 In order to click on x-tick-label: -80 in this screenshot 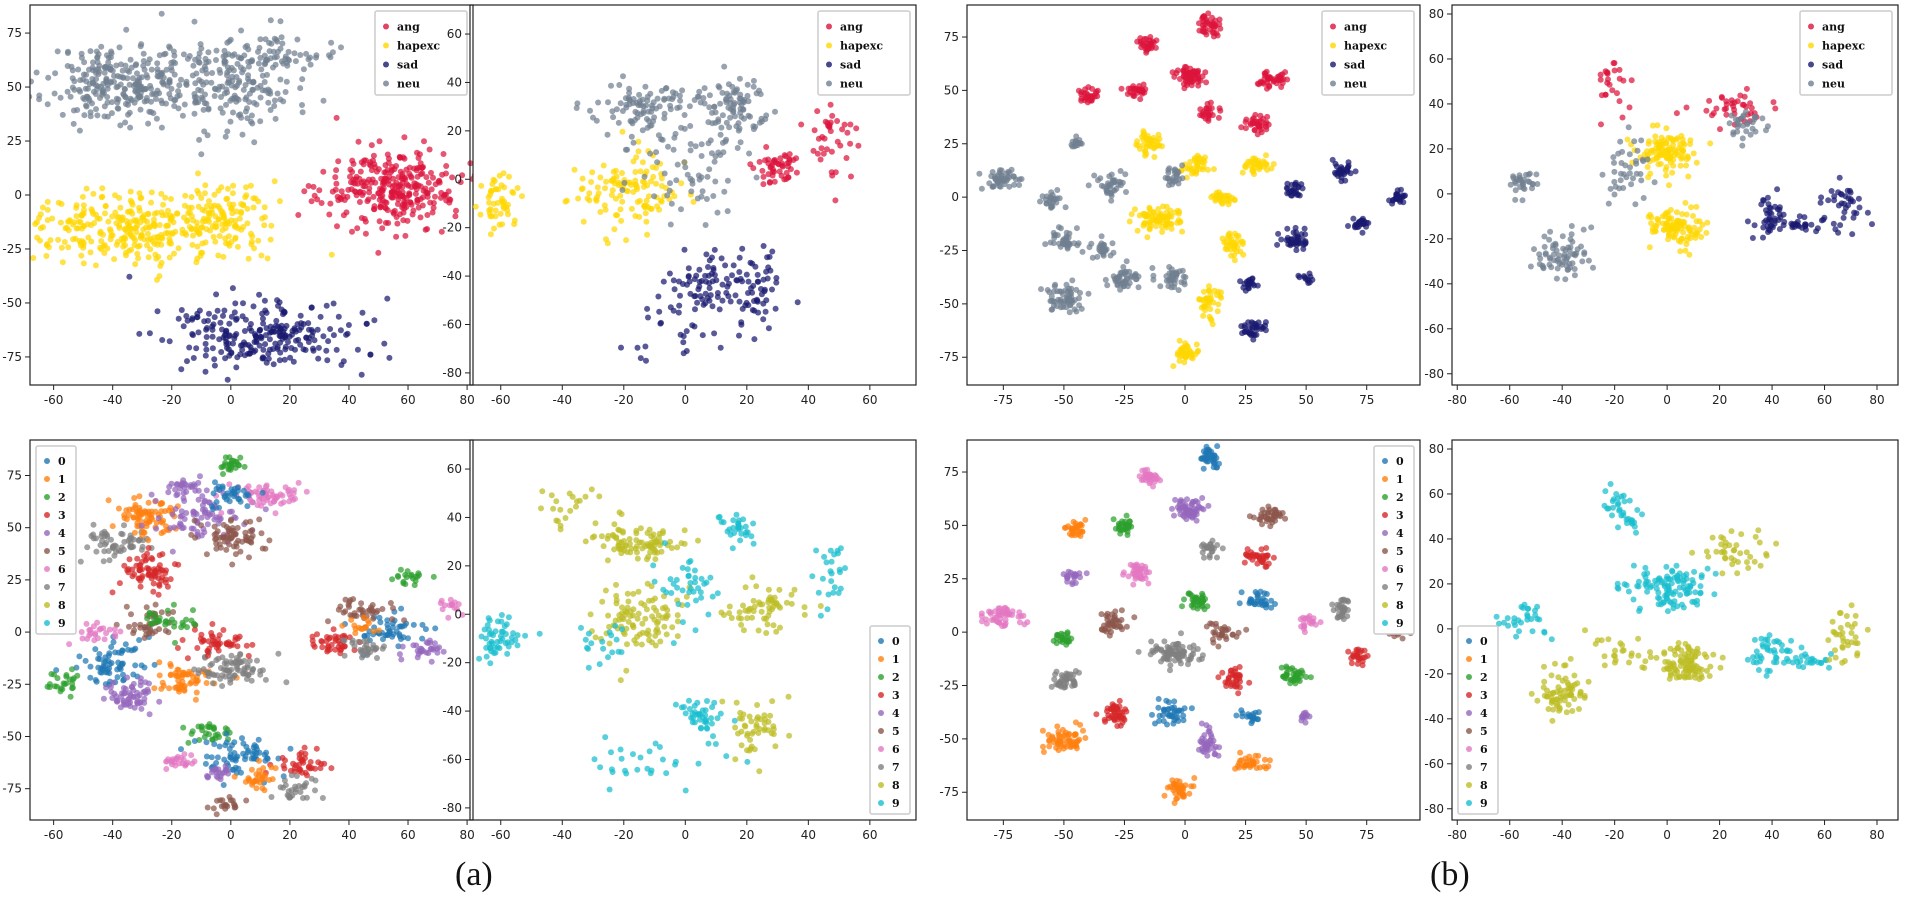, I will do `click(1457, 400)`.